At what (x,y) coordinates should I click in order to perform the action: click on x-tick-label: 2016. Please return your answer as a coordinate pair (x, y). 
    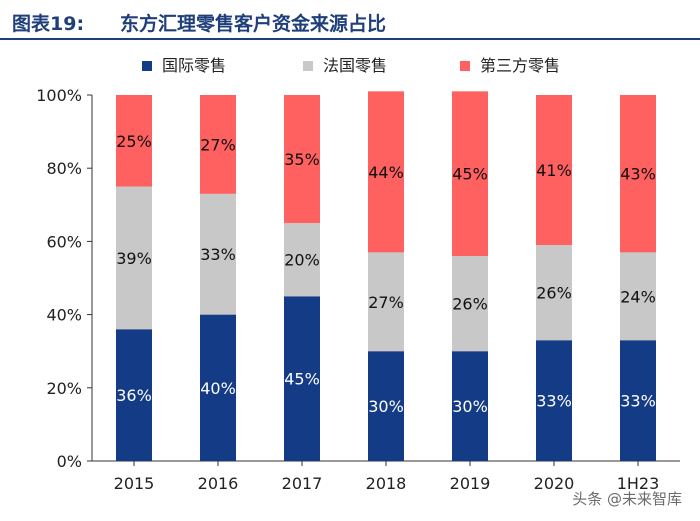
    Looking at the image, I should click on (218, 483).